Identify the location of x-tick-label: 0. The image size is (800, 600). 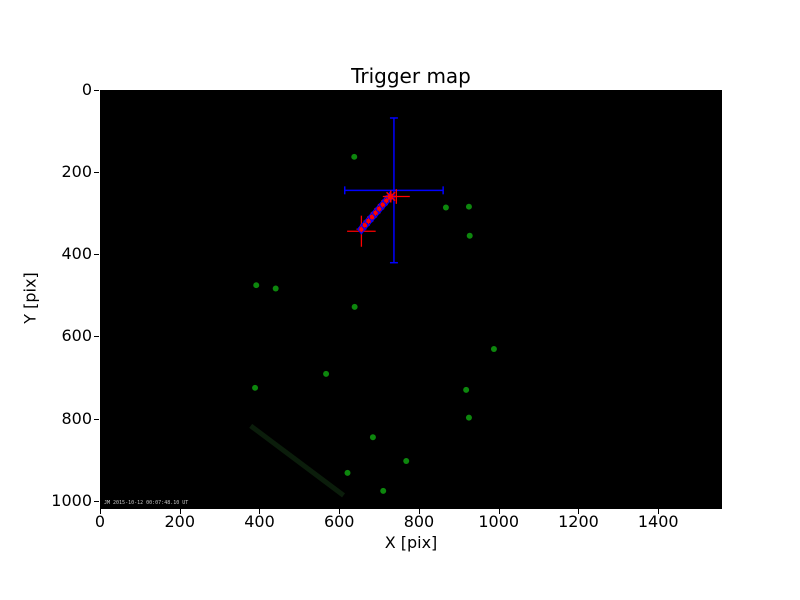
(100, 521).